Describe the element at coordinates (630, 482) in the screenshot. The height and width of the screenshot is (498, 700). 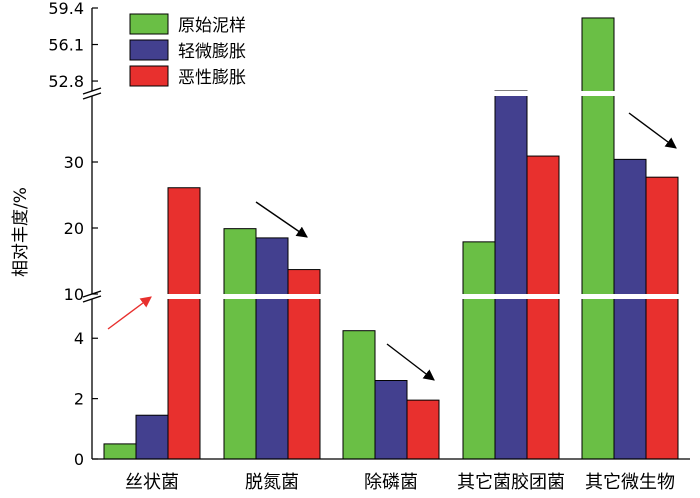
I see `x-category-label-5: 其它微生物` at that location.